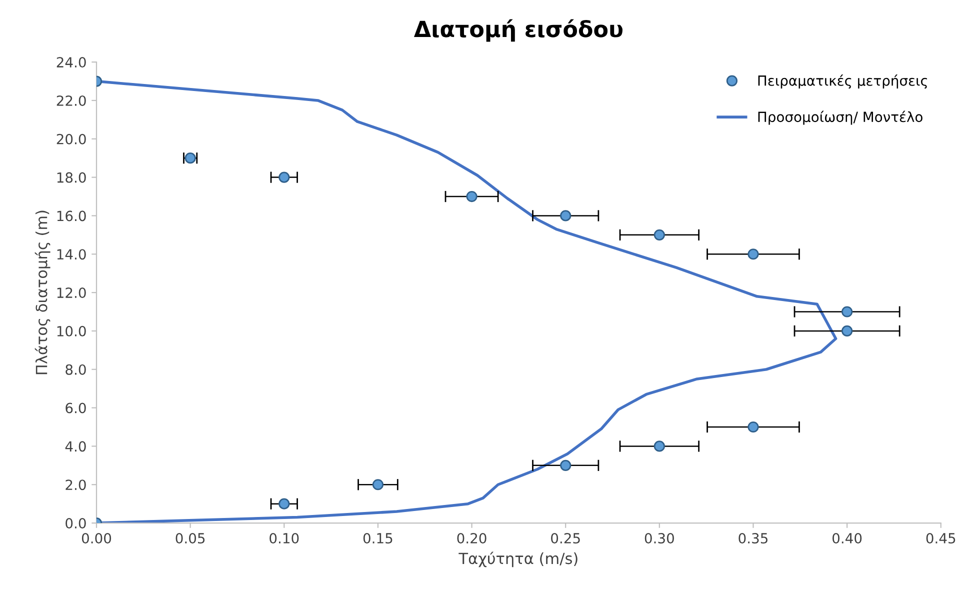  Describe the element at coordinates (75, 446) in the screenshot. I see `y-tick-label: 4.0` at that location.